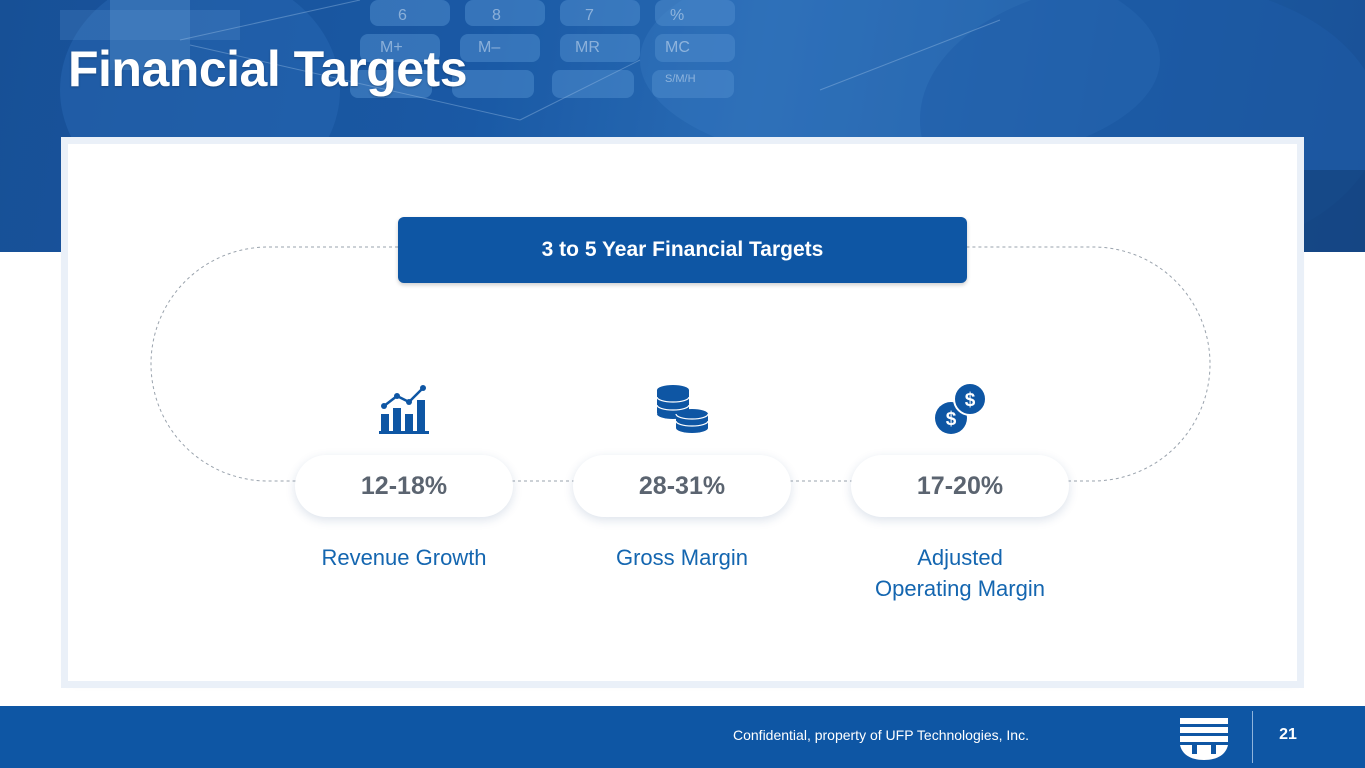 The image size is (1365, 768). Describe the element at coordinates (961, 408) in the screenshot. I see `dollar-coins-icon: $ $` at that location.